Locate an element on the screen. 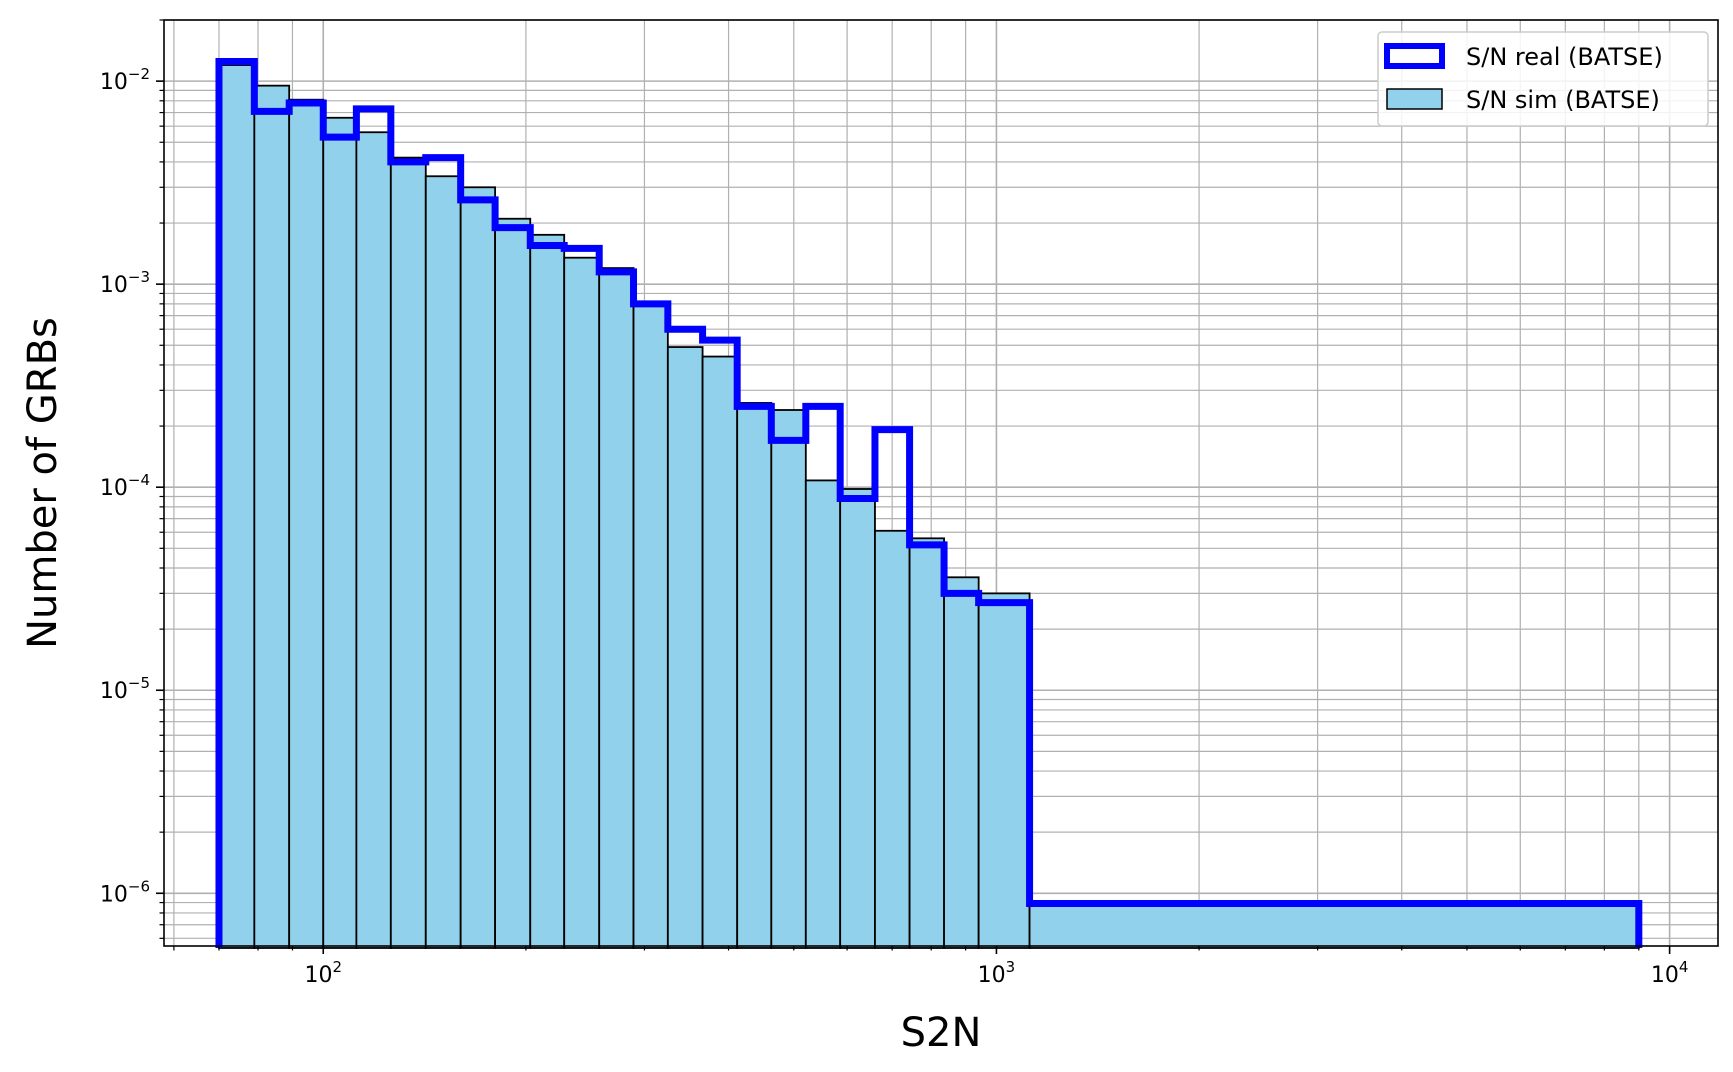  legend-swatch-real is located at coordinates (1414, 56).